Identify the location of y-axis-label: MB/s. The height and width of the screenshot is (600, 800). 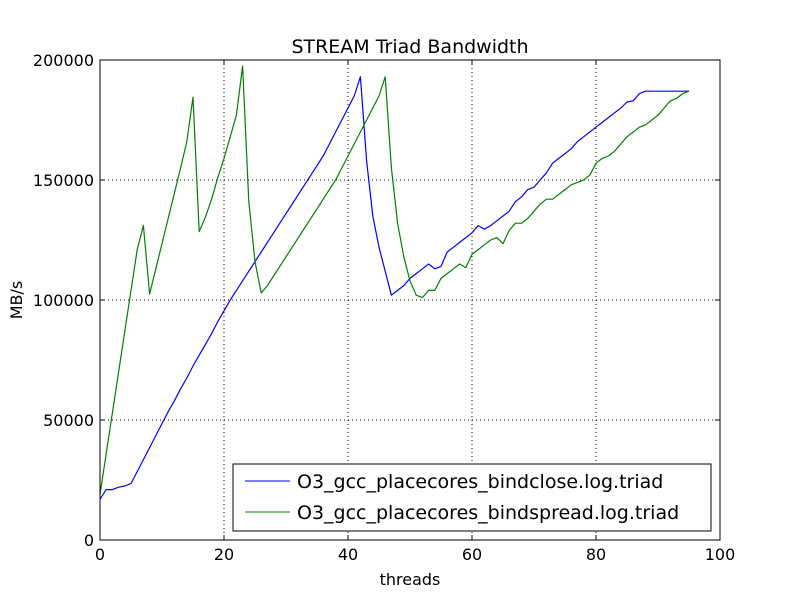
(16, 300).